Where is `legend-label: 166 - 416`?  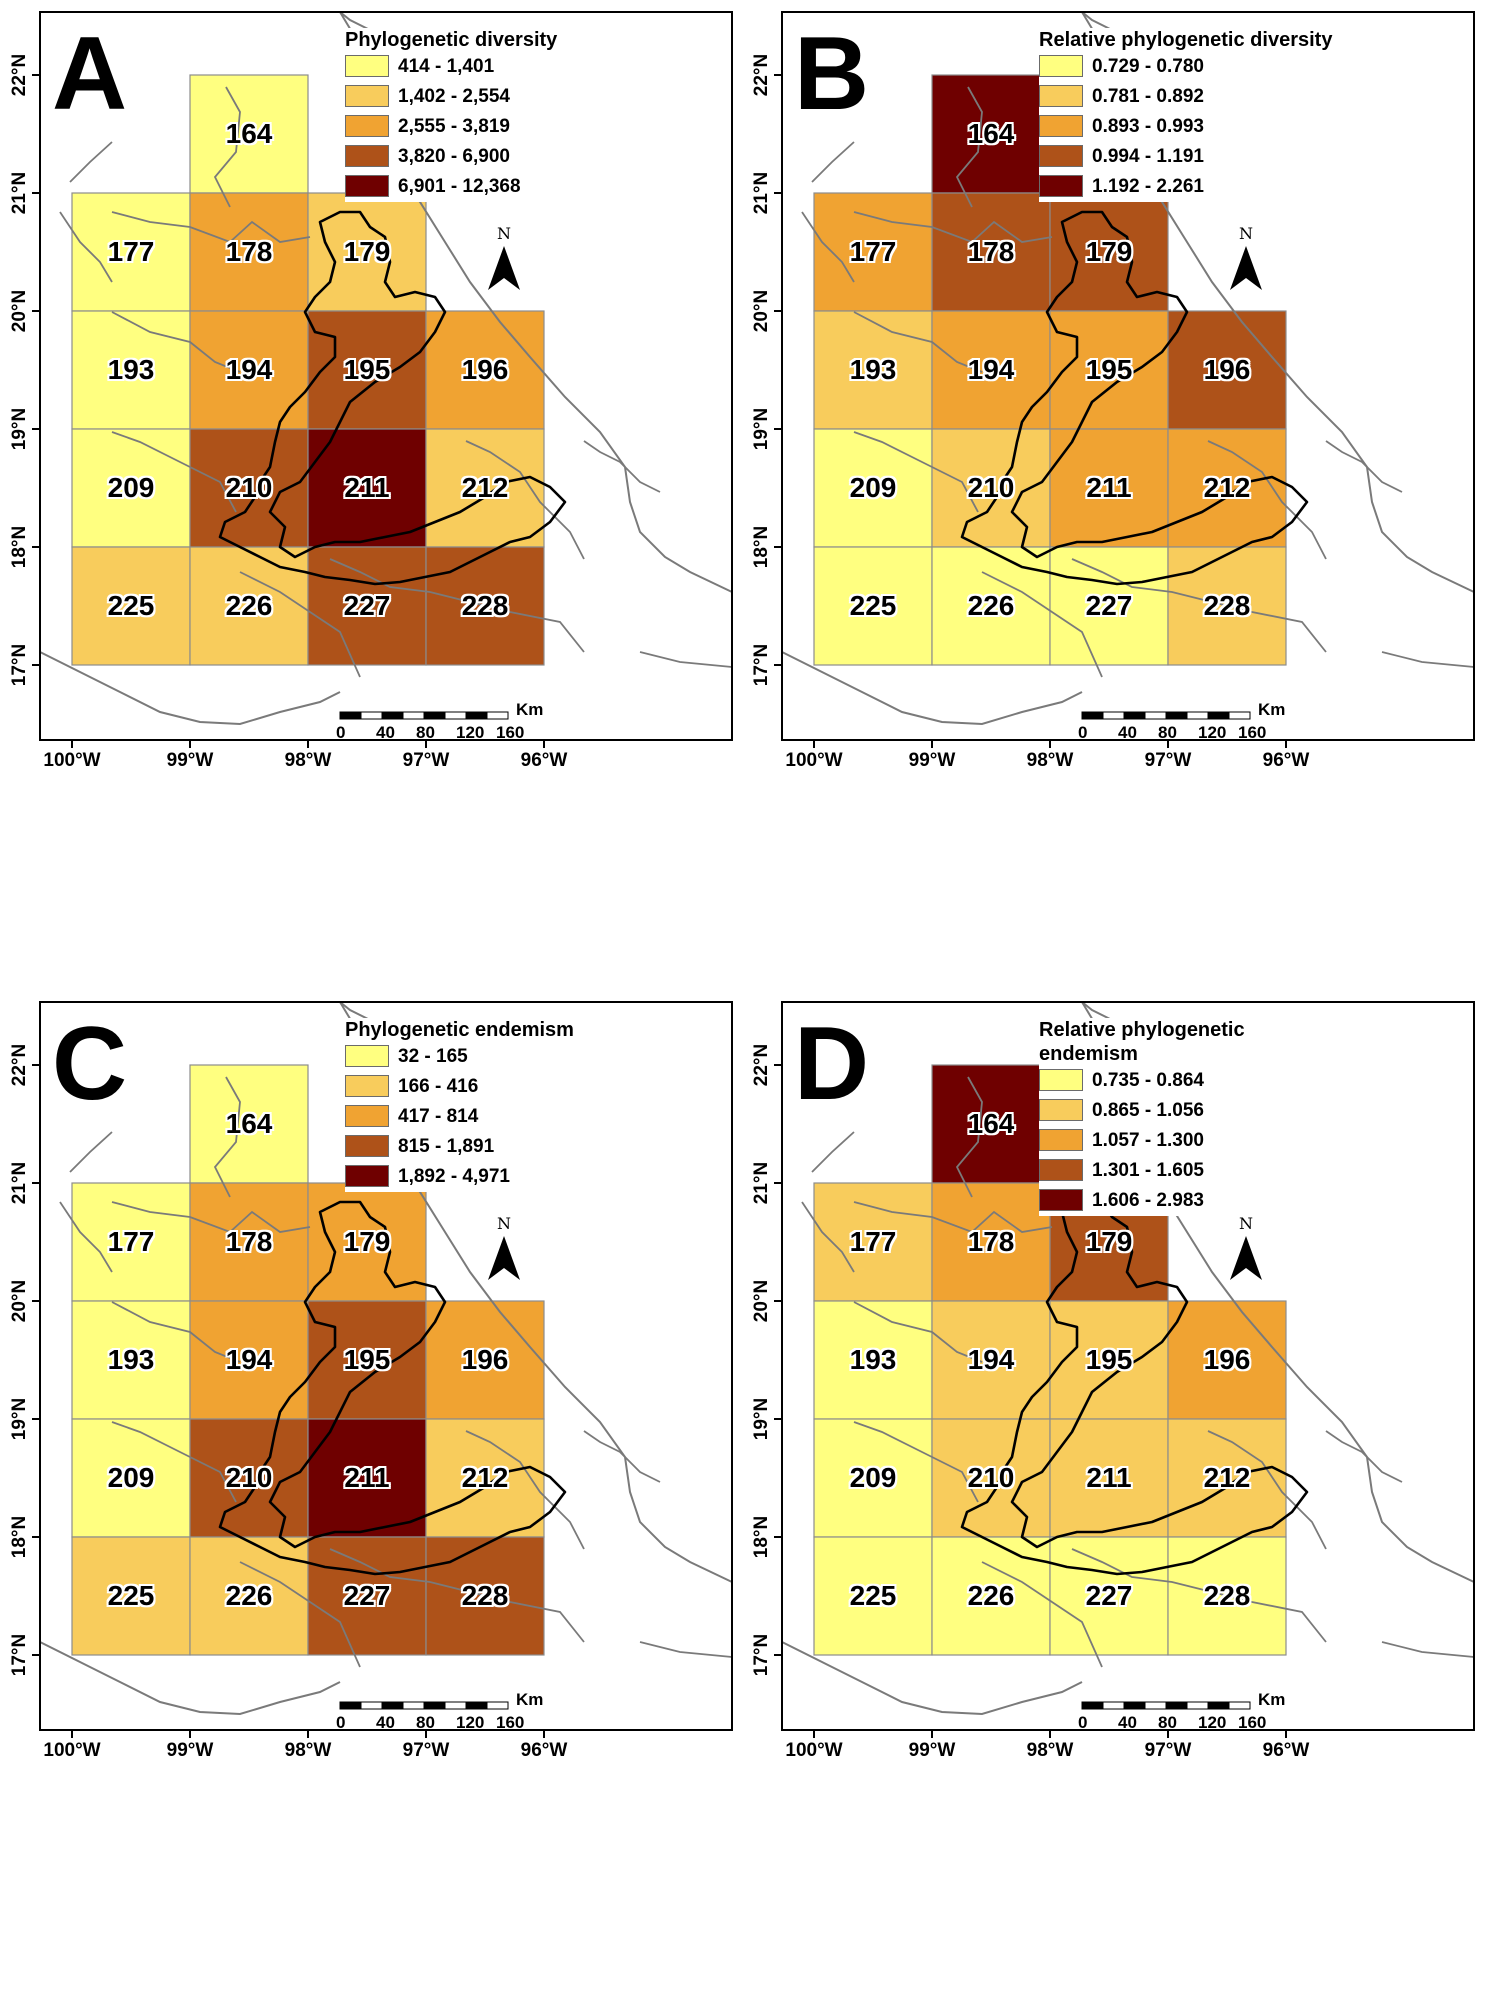
legend-label: 166 - 416 is located at coordinates (438, 1086).